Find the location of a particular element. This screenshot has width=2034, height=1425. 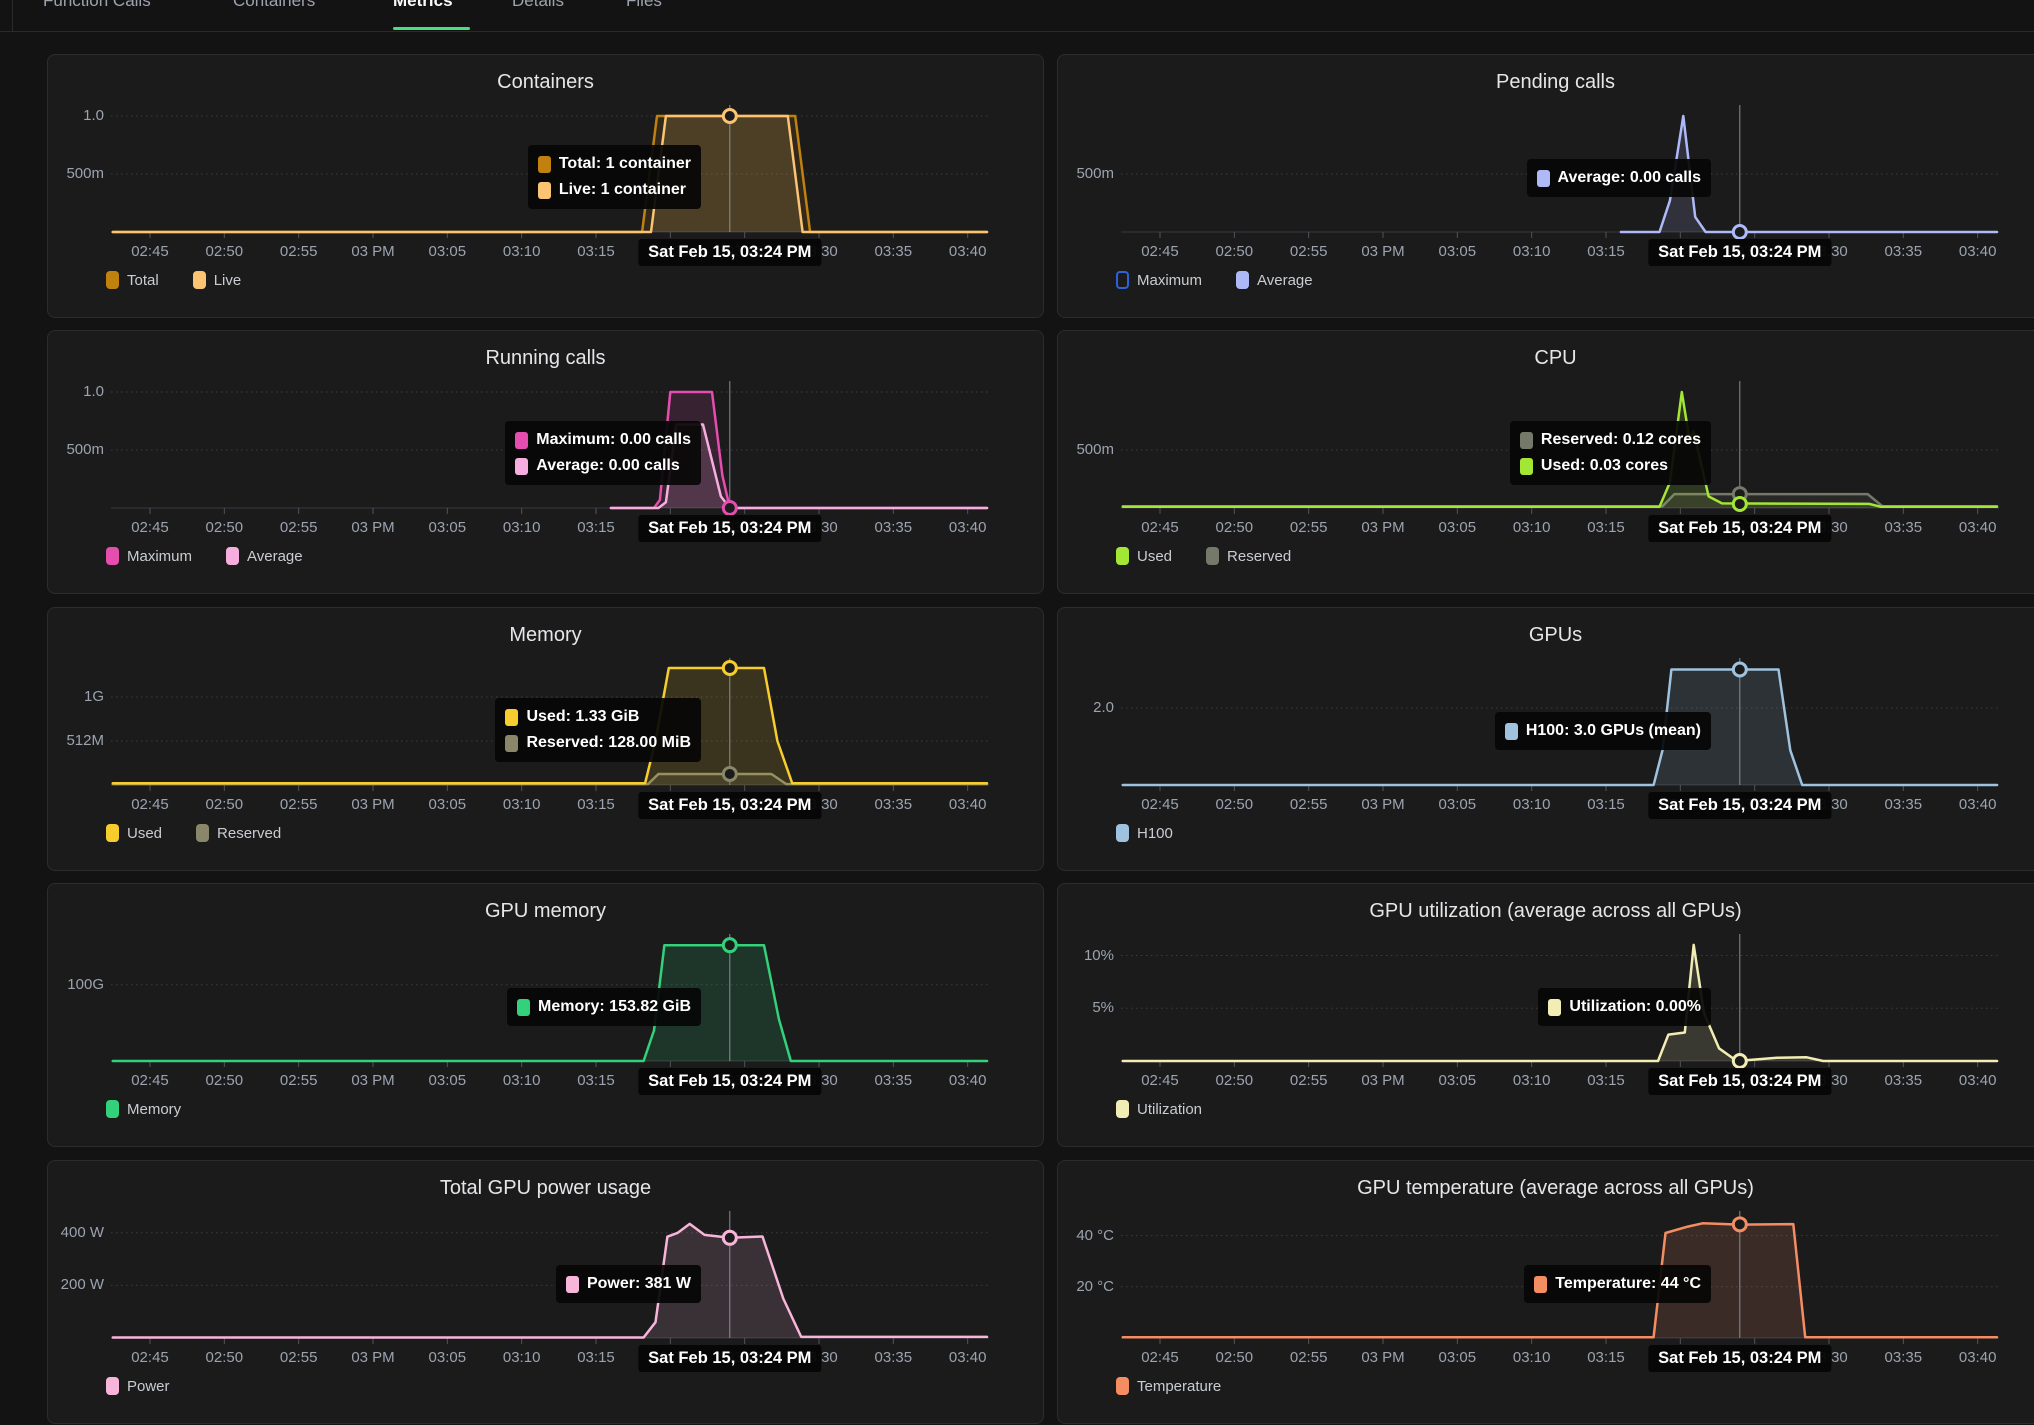

tooltip-row: Average: 0.00 calls is located at coordinates (603, 466).